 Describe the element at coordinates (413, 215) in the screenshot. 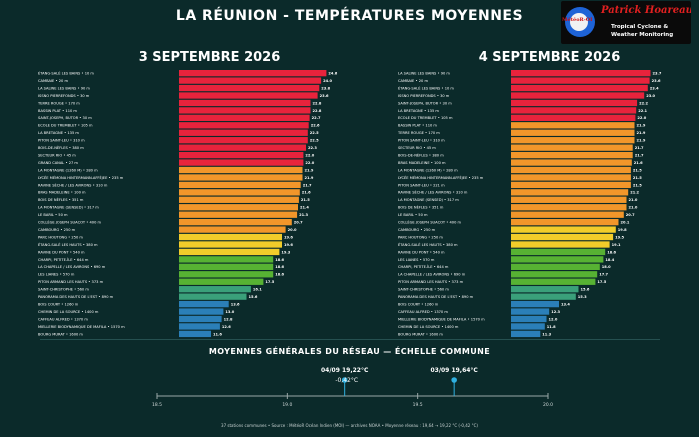

I see `station-label: LE BARIL • 50 m` at that location.